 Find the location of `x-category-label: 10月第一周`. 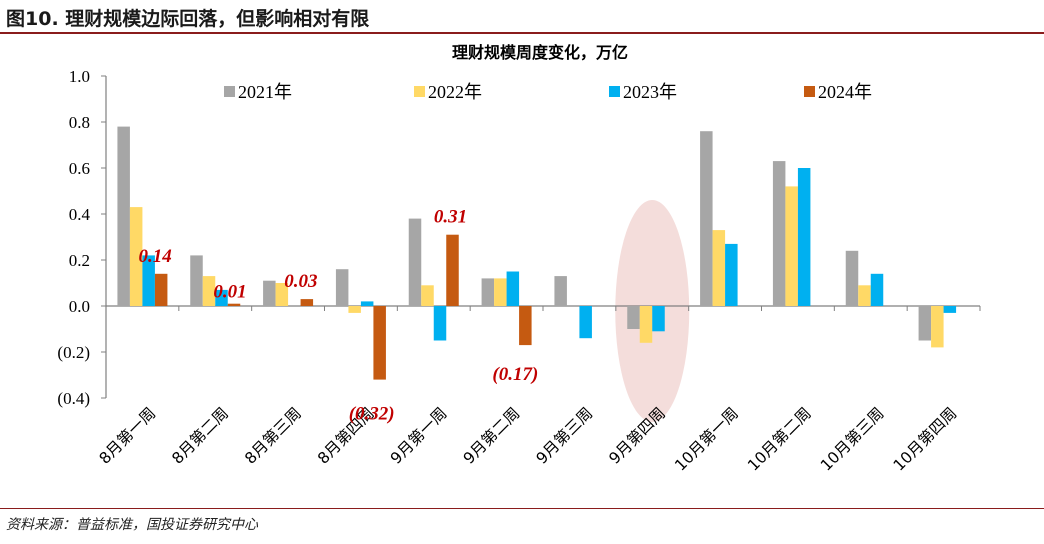

x-category-label: 10月第一周 is located at coordinates (706, 439).